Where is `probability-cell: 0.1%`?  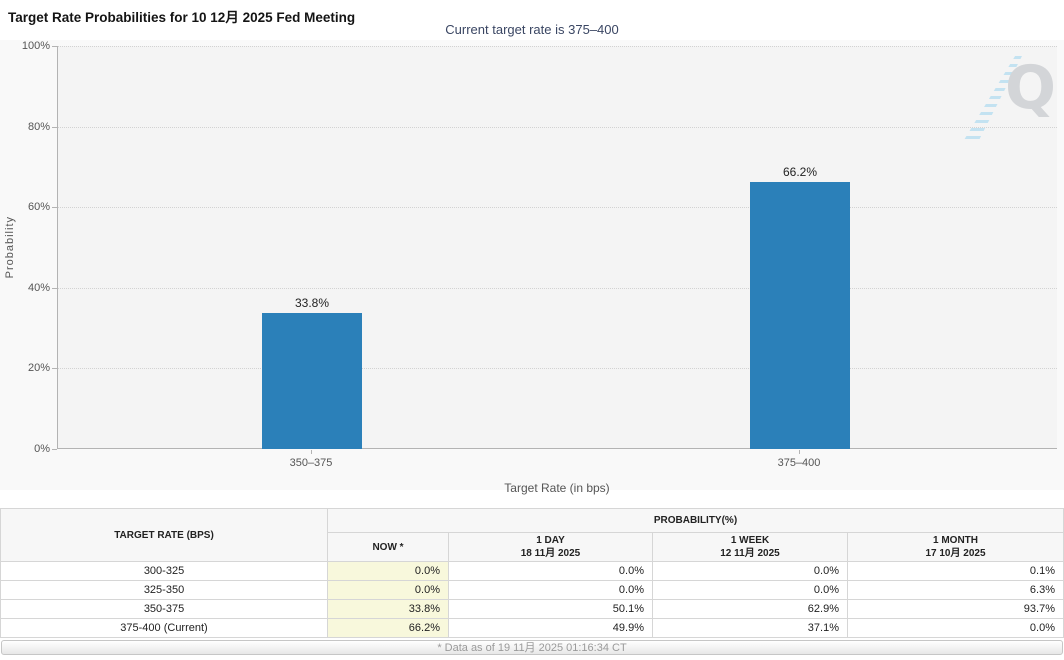
probability-cell: 0.1% is located at coordinates (955, 571).